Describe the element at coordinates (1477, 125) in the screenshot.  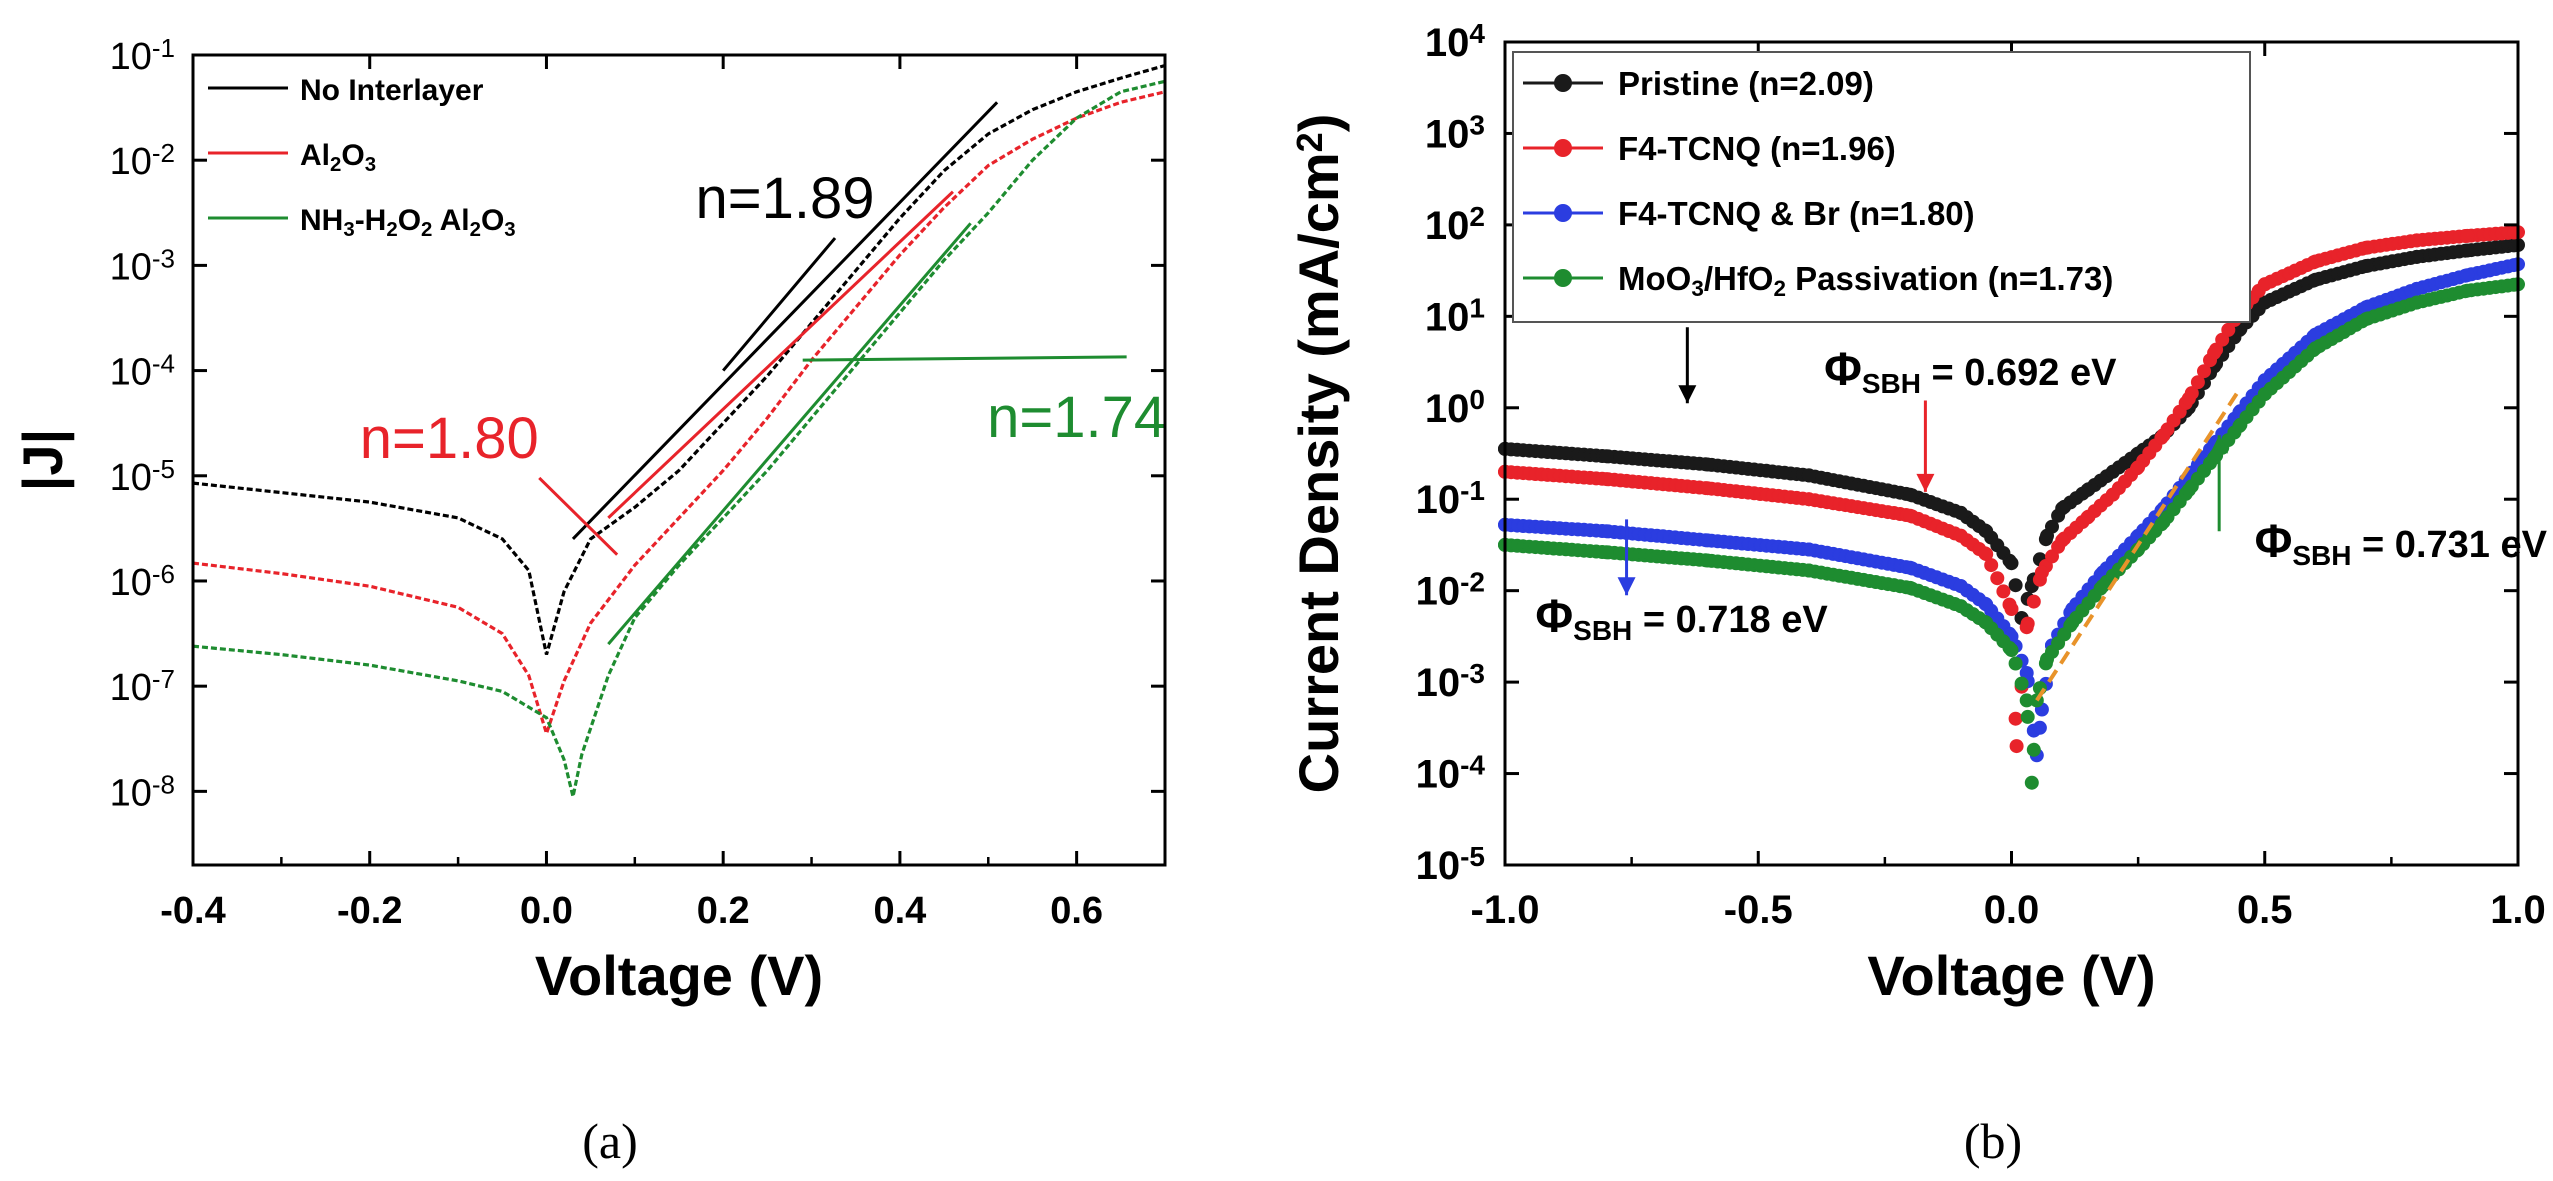
I see `y-tick-exponent-b: 3` at that location.